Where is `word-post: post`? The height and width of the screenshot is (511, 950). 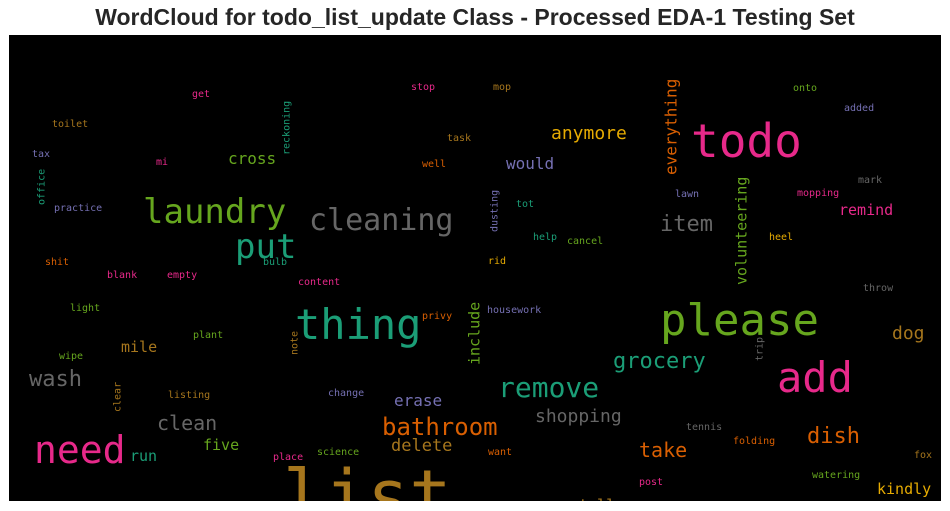
word-post: post is located at coordinates (651, 482).